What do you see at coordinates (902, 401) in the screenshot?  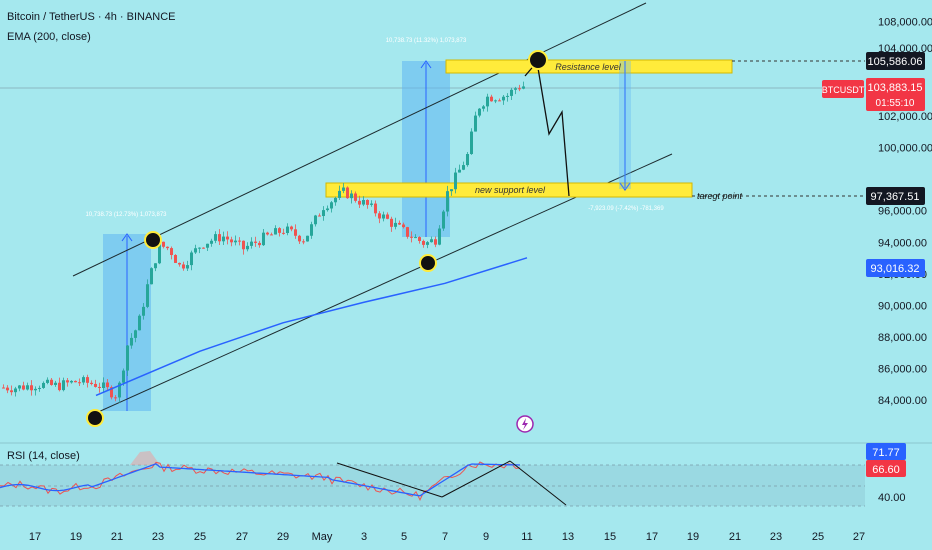 I see `price-tick: 84,000.00` at bounding box center [902, 401].